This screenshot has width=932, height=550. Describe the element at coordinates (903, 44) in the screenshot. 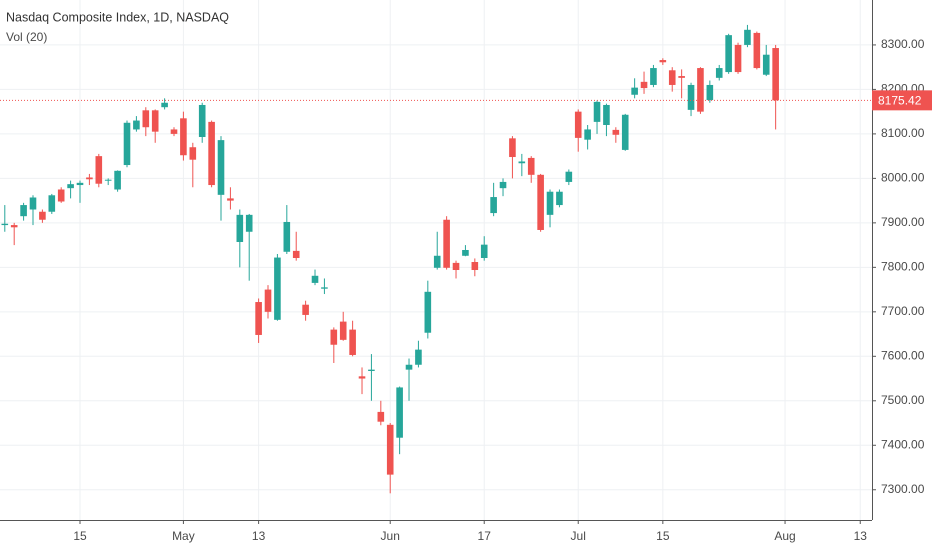

I see `y-tick-label: 8300.00` at that location.